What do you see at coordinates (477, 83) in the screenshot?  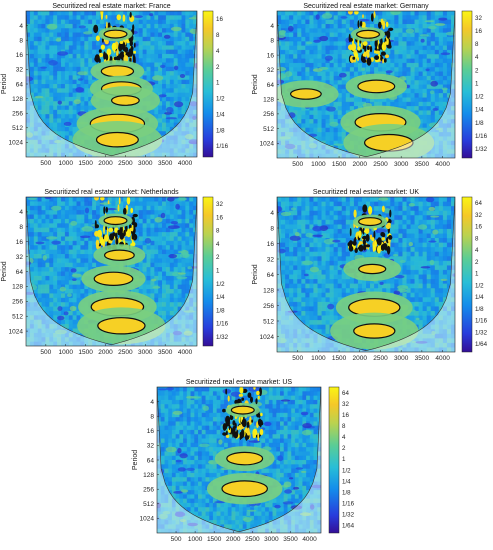 I see `colorbar-tick-label: 1` at bounding box center [477, 83].